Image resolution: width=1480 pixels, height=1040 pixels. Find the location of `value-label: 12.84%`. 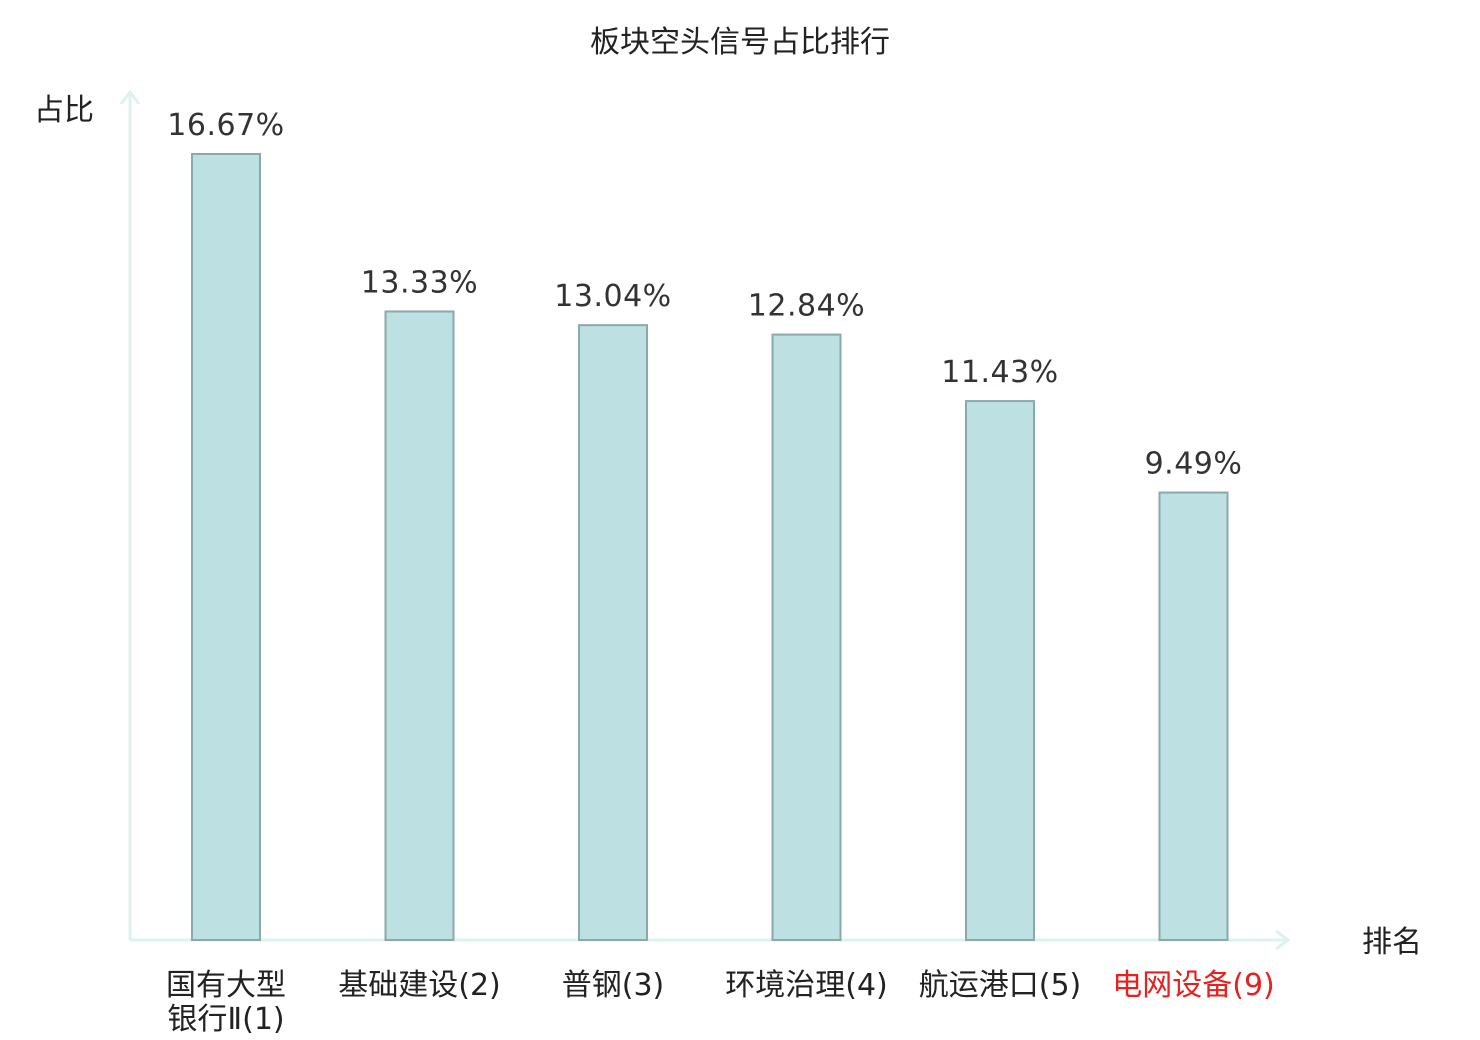

value-label: 12.84% is located at coordinates (806, 306).